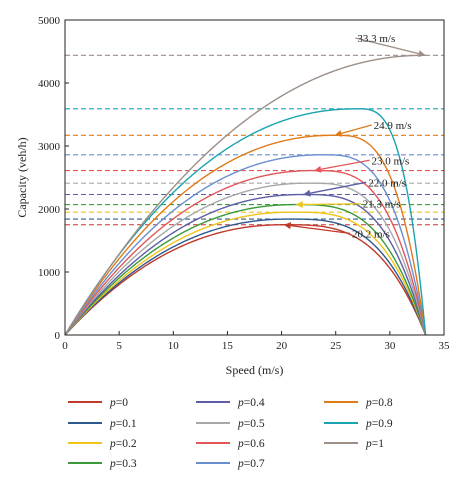 Image resolution: width=474 pixels, height=485 pixels. What do you see at coordinates (379, 424) in the screenshot?
I see `legend-label: p=0.9` at bounding box center [379, 424].